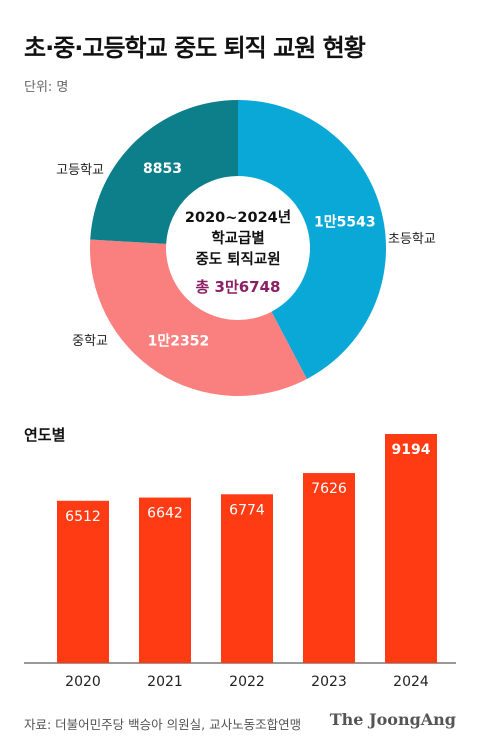 Image resolution: width=480 pixels, height=752 pixels. Describe the element at coordinates (247, 578) in the screenshot. I see `bar-2022` at that location.